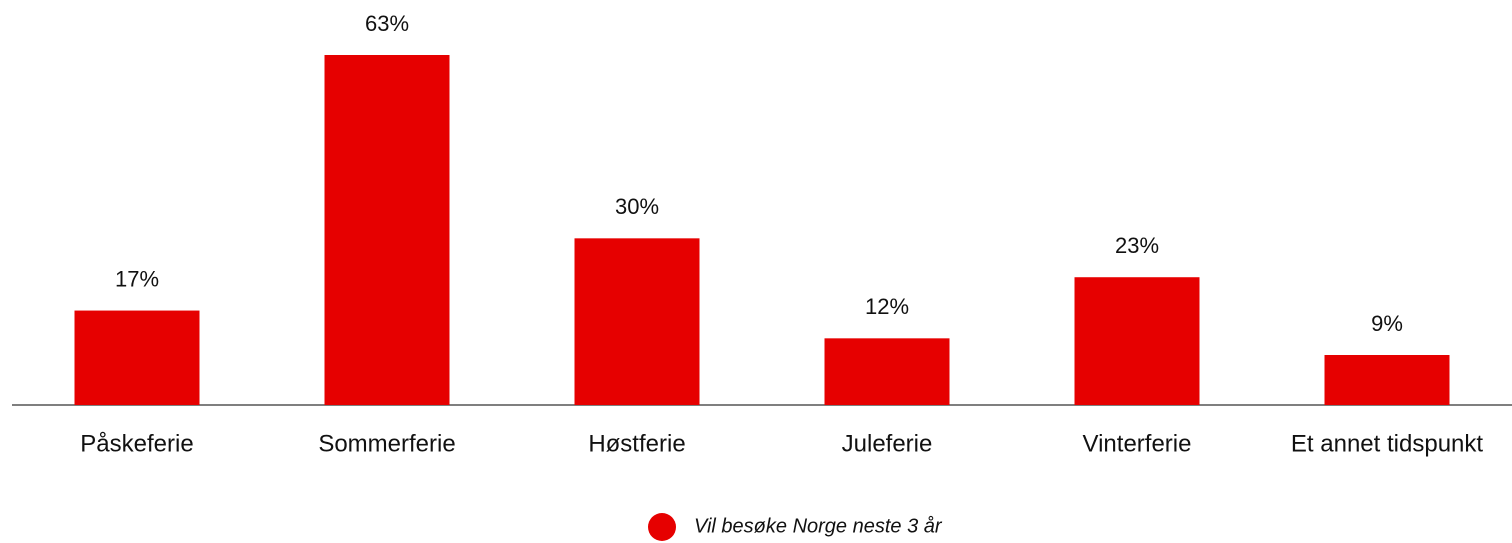  Describe the element at coordinates (887, 306) in the screenshot. I see `value-label: 12%` at that location.